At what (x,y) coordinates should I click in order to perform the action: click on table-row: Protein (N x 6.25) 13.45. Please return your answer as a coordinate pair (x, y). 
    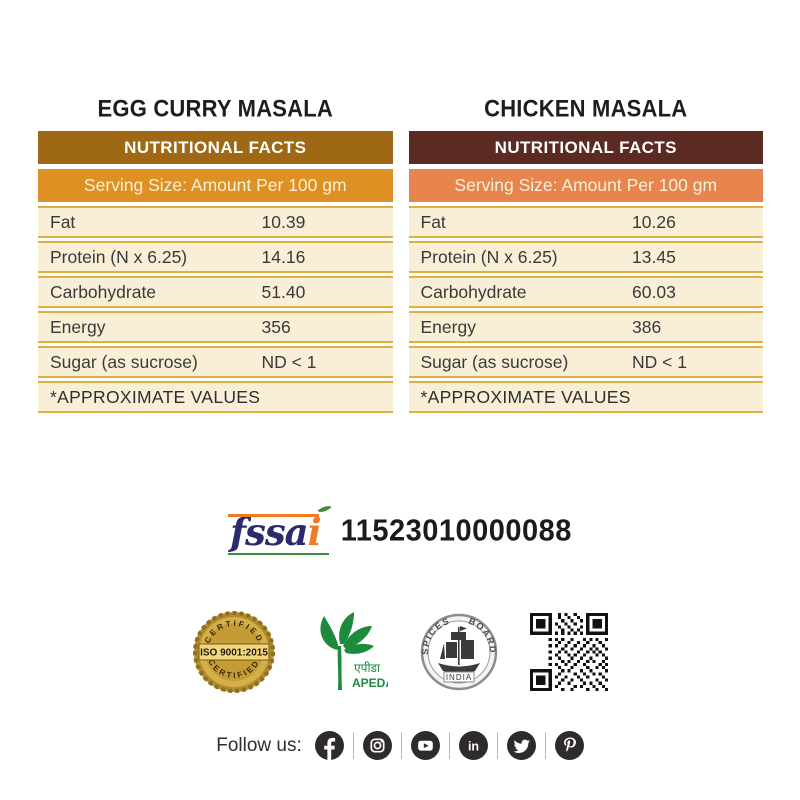
    Looking at the image, I should click on (585, 257).